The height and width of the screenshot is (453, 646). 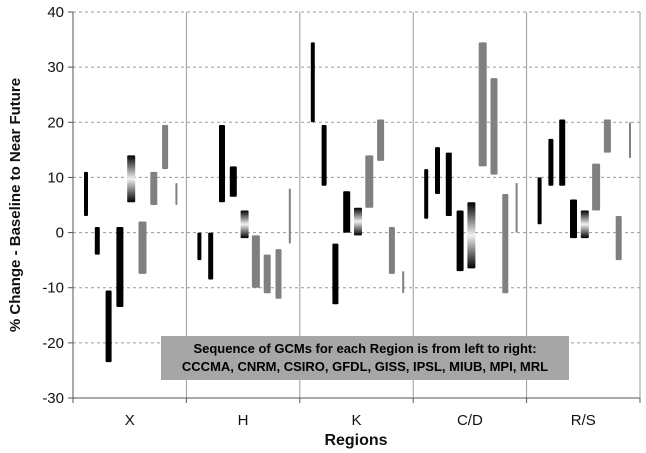 I want to click on range-bar-csiro-x, so click(x=108, y=326).